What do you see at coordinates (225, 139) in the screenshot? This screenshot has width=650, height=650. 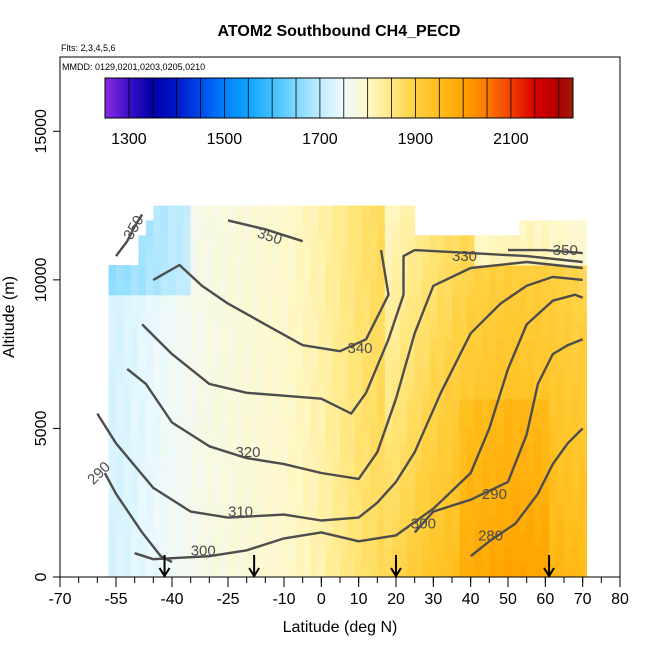 I see `colorbar-tick-label: 1500` at bounding box center [225, 139].